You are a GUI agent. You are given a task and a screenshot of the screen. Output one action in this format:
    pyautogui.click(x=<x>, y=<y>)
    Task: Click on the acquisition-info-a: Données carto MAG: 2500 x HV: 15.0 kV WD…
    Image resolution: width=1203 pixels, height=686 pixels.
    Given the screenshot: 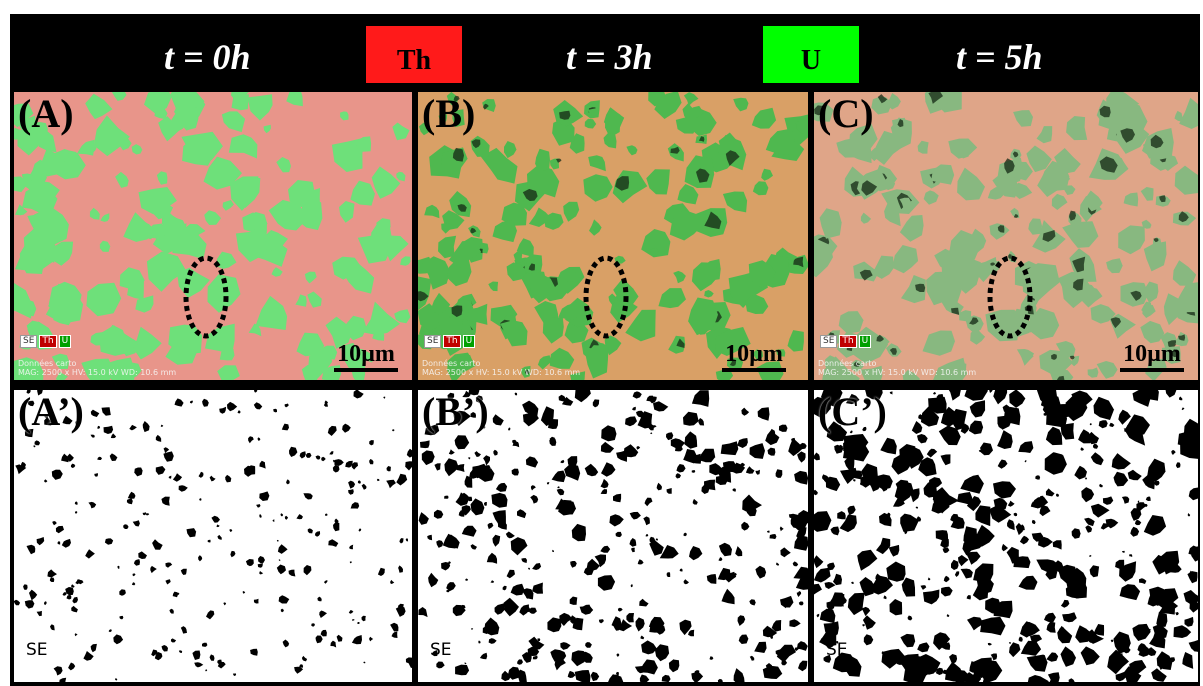 What is the action you would take?
    pyautogui.click(x=97, y=368)
    